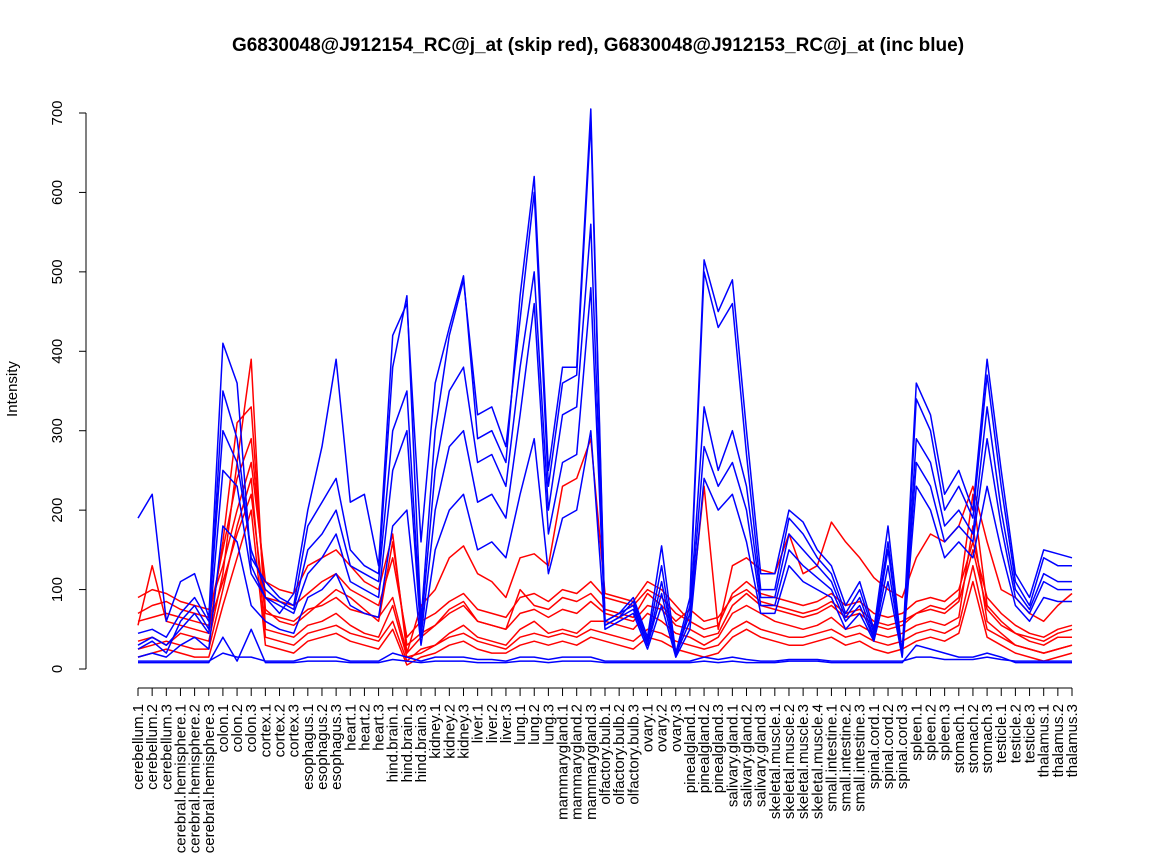 Image resolution: width=1152 pixels, height=864 pixels. I want to click on x-tick-label: esophagus.3, so click(336, 747).